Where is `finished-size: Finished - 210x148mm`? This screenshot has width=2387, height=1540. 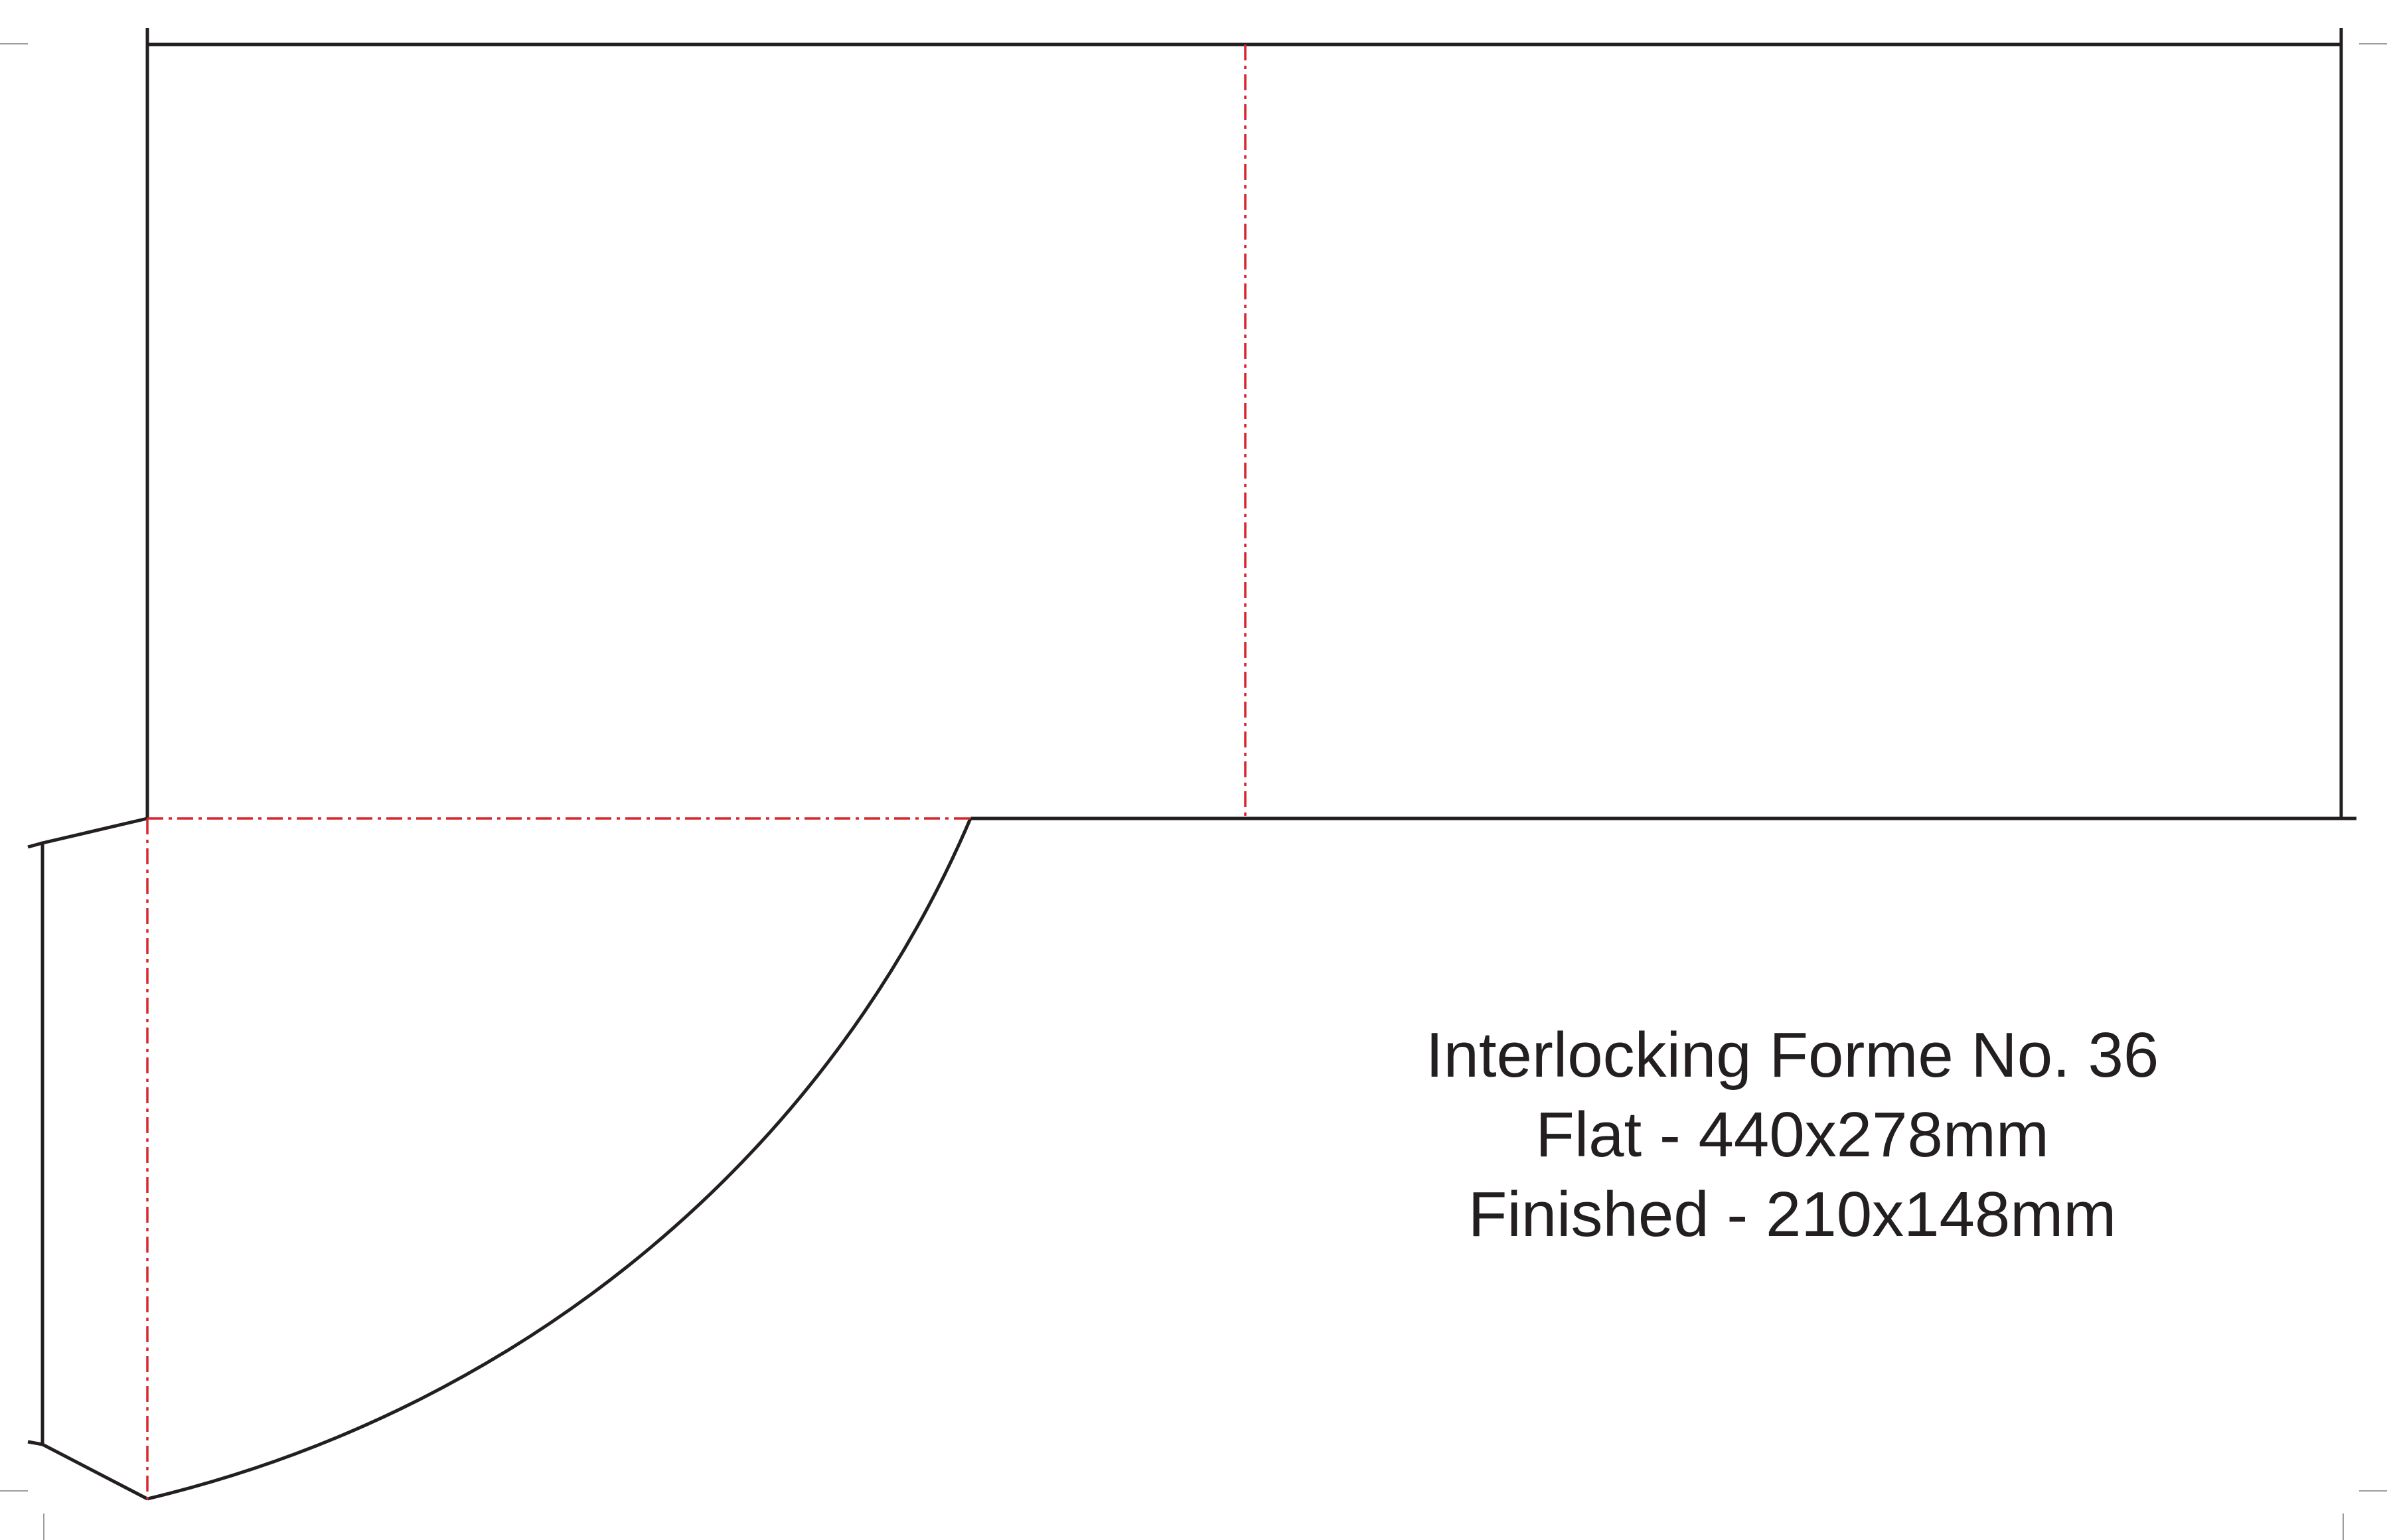
finished-size: Finished - 210x148mm is located at coordinates (1793, 1215).